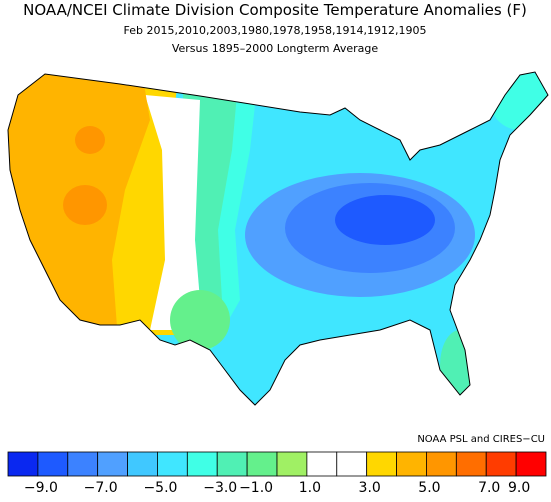  Describe the element at coordinates (160, 488) in the screenshot. I see `legend-label: −5.0` at that location.